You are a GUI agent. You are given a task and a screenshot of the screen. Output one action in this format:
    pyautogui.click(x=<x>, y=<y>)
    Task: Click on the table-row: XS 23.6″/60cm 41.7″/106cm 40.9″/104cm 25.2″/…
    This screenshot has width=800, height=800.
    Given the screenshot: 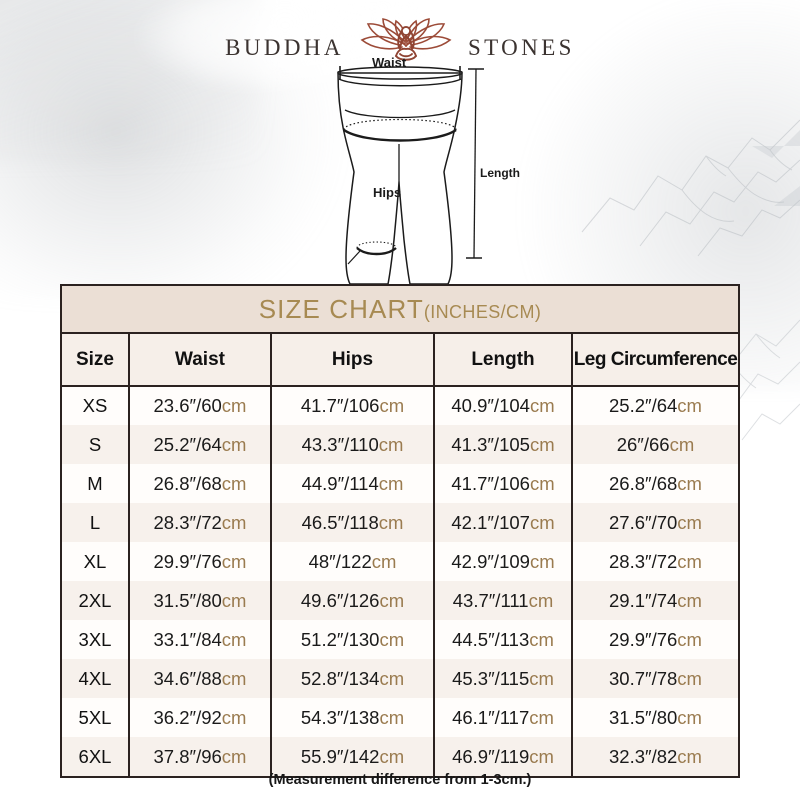 What is the action you would take?
    pyautogui.click(x=400, y=405)
    